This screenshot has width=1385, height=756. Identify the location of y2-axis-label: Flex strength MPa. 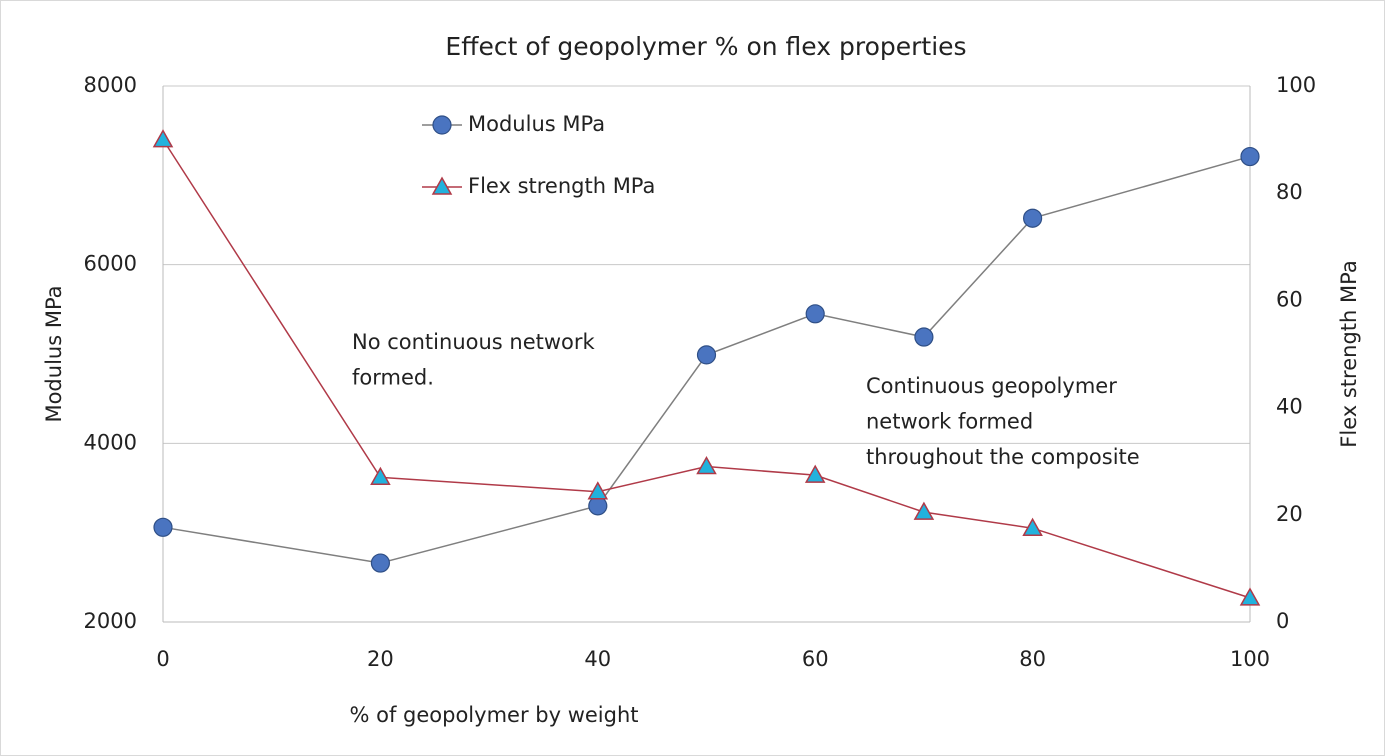
(1349, 353).